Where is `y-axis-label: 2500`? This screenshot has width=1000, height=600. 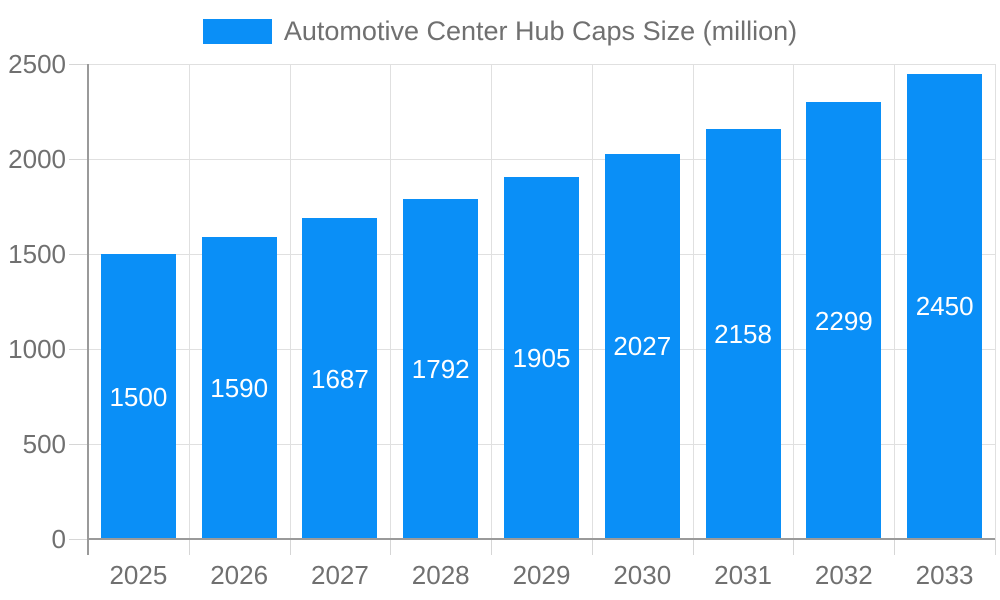
y-axis-label: 2500 is located at coordinates (37, 64).